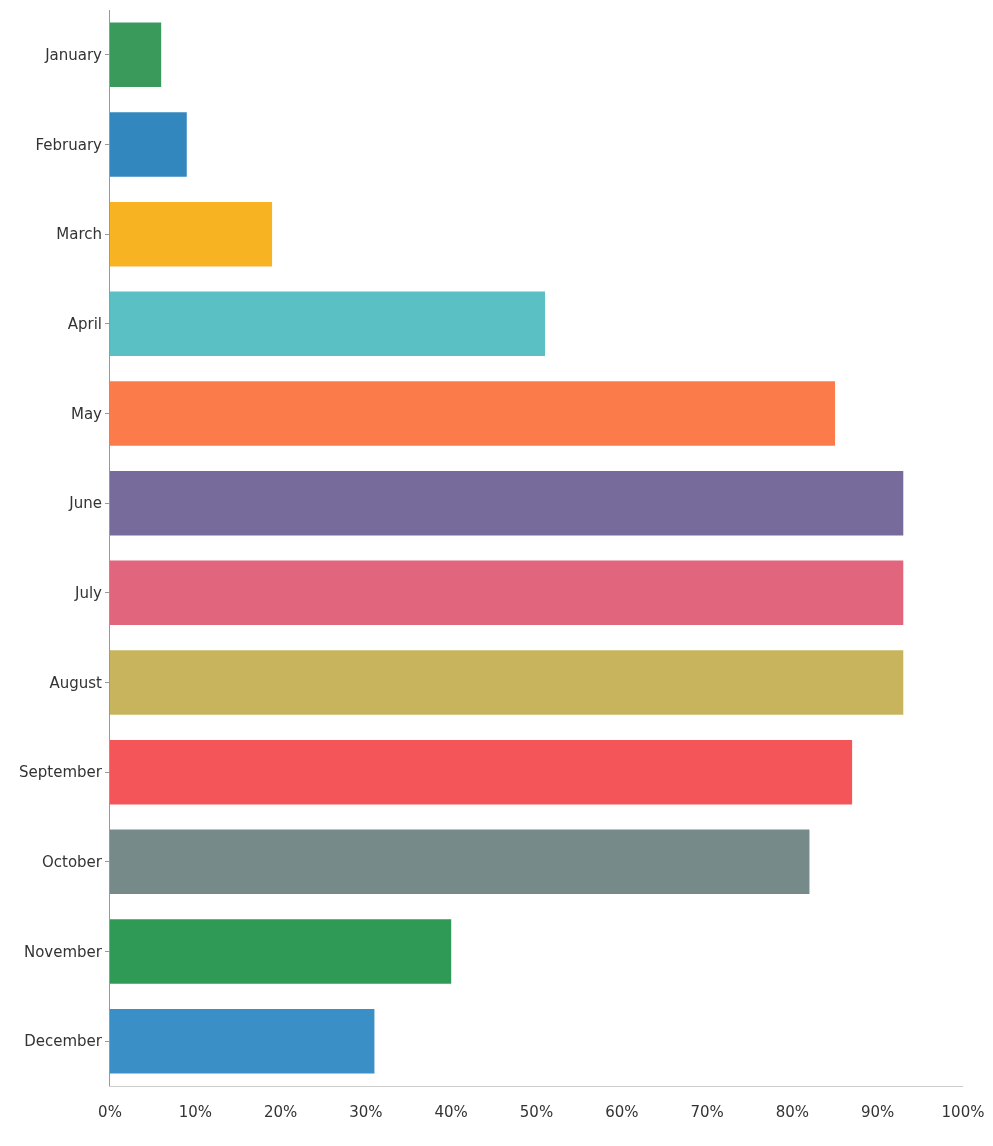  Describe the element at coordinates (792, 1112) in the screenshot. I see `x-tick-label: 80%` at that location.